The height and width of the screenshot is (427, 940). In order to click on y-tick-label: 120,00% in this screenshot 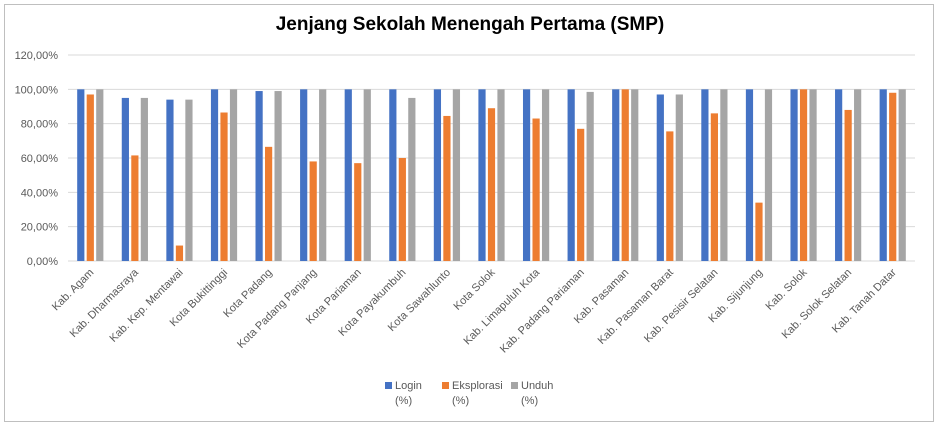, I will do `click(37, 56)`.